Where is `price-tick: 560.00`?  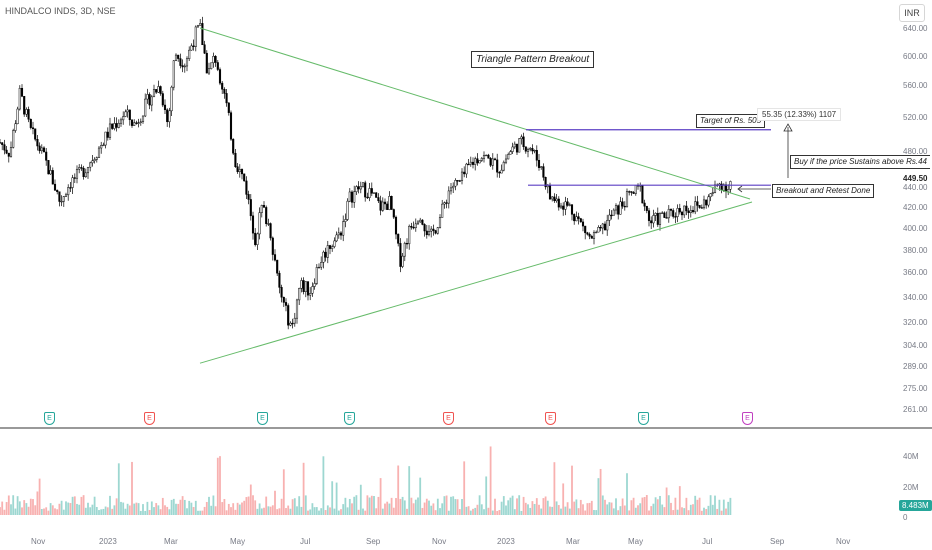 price-tick: 560.00 is located at coordinates (915, 85).